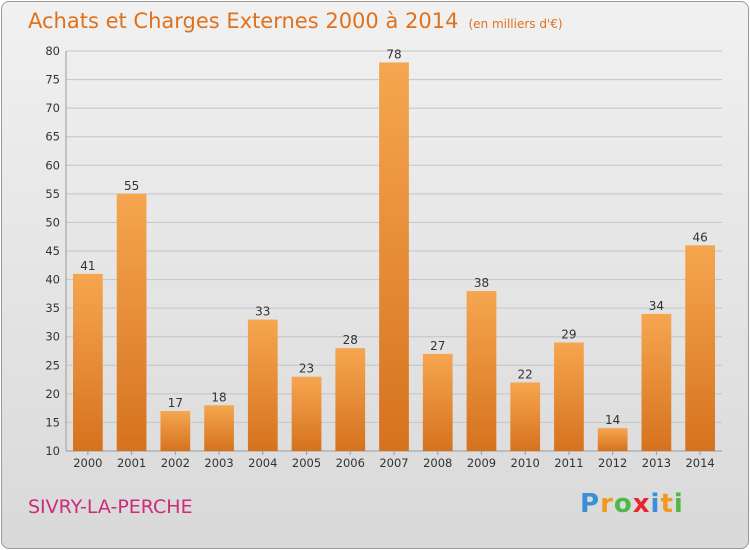 Image resolution: width=750 pixels, height=550 pixels. What do you see at coordinates (612, 420) in the screenshot?
I see `value-label: 14` at bounding box center [612, 420].